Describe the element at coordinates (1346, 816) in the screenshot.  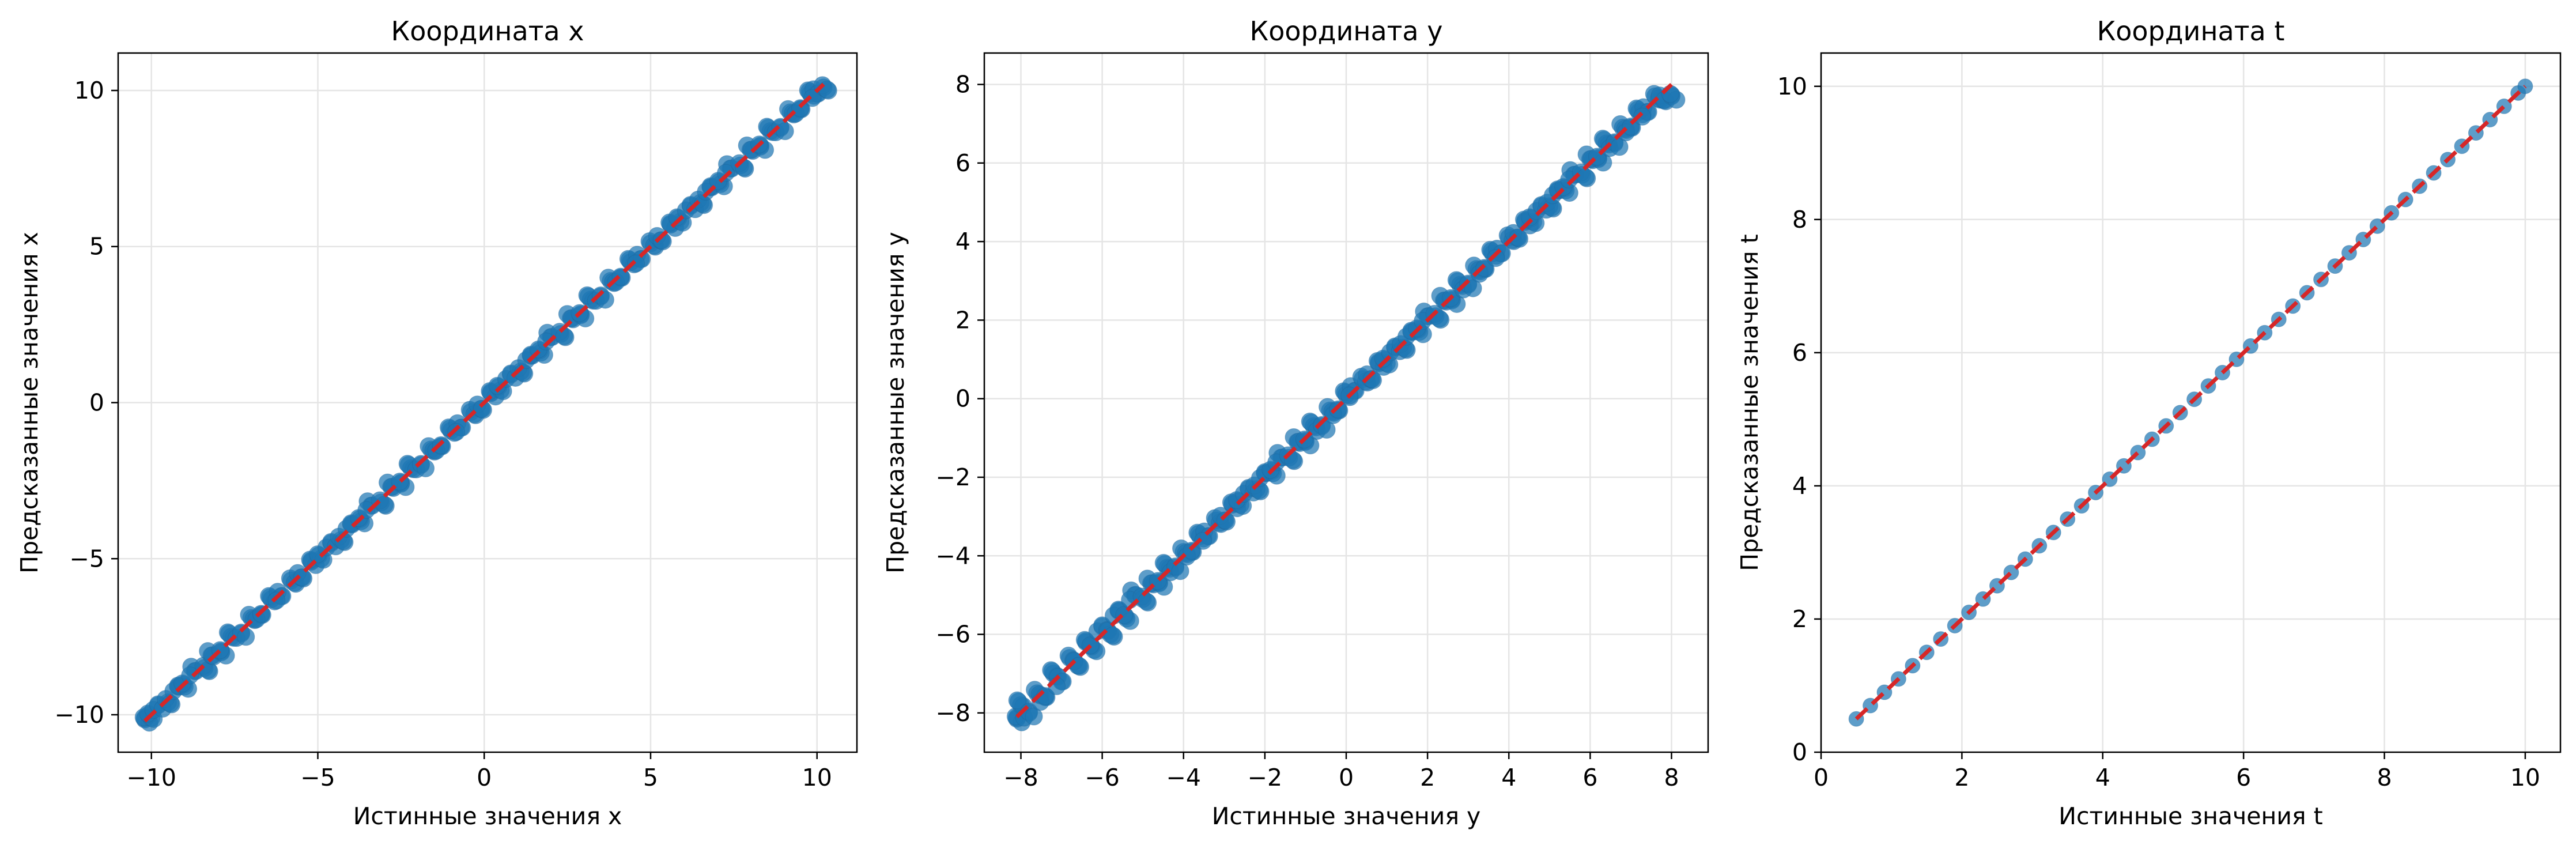
I see `x-axis-label: Истинные значения y` at that location.